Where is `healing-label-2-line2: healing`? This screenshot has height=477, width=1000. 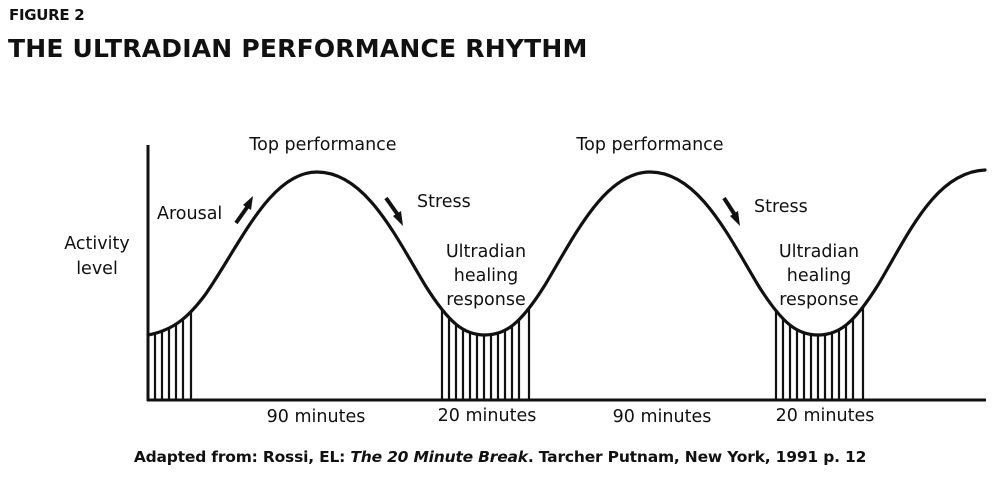
healing-label-2-line2: healing is located at coordinates (819, 276).